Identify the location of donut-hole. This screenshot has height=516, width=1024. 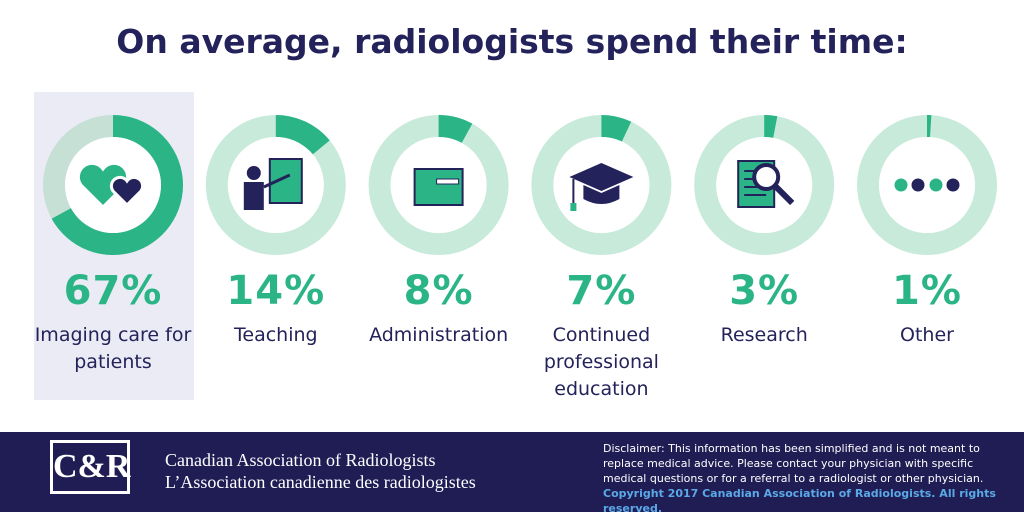
(927, 185).